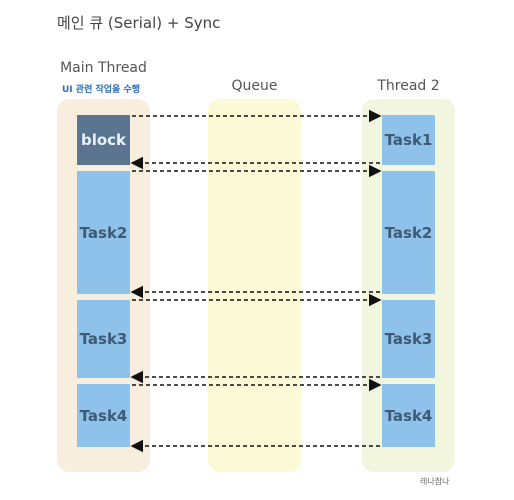 The width and height of the screenshot is (514, 500). I want to click on main-task3: Task3, so click(103, 339).